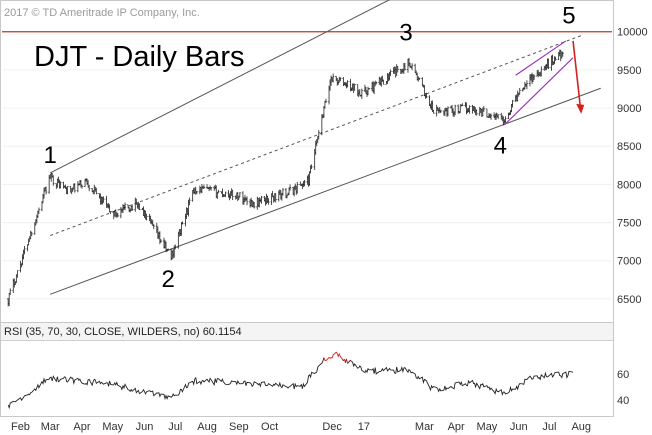  What do you see at coordinates (332, 427) in the screenshot?
I see `date-tick-label: Dec` at bounding box center [332, 427].